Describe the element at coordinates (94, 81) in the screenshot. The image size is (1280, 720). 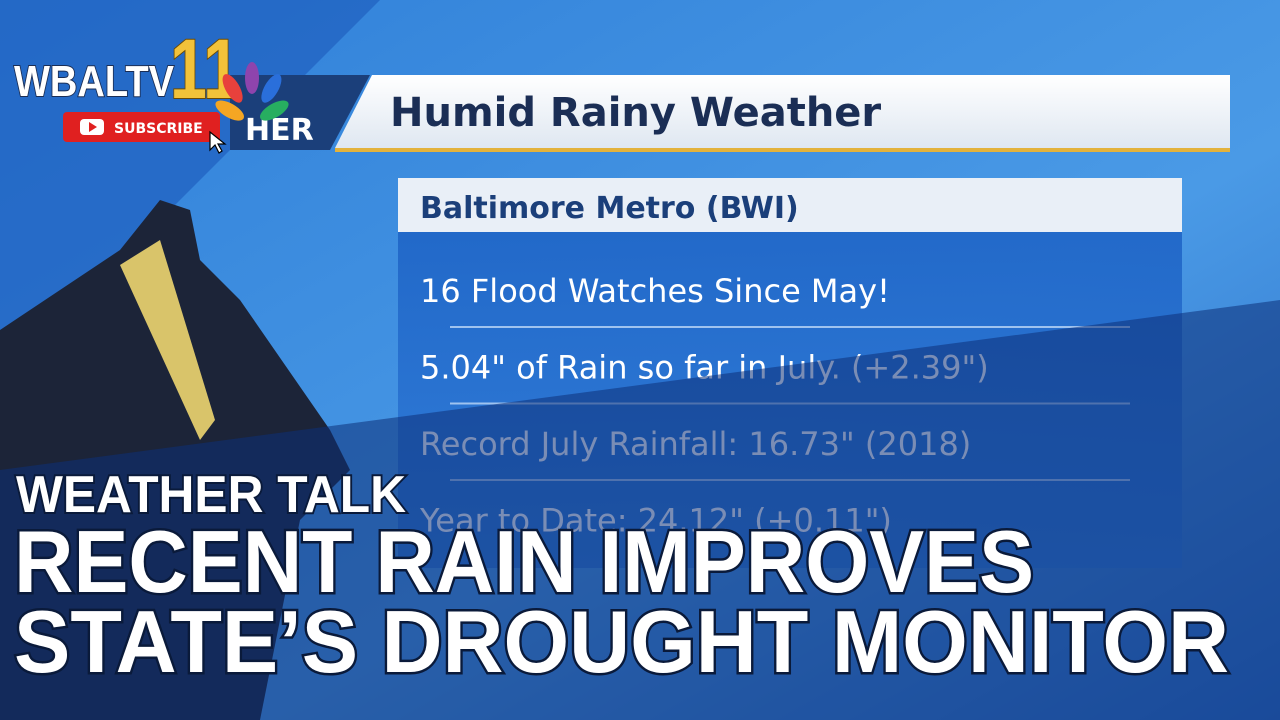
I see `logo-station: WBALTV` at that location.